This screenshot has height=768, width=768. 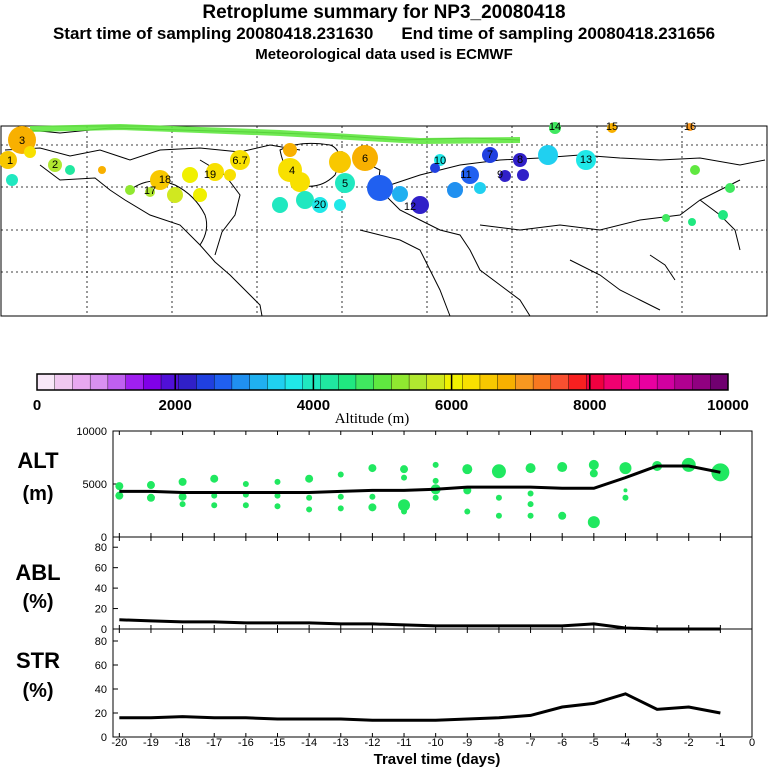 What do you see at coordinates (37, 572) in the screenshot?
I see `panel-ylabel: ABL` at bounding box center [37, 572].